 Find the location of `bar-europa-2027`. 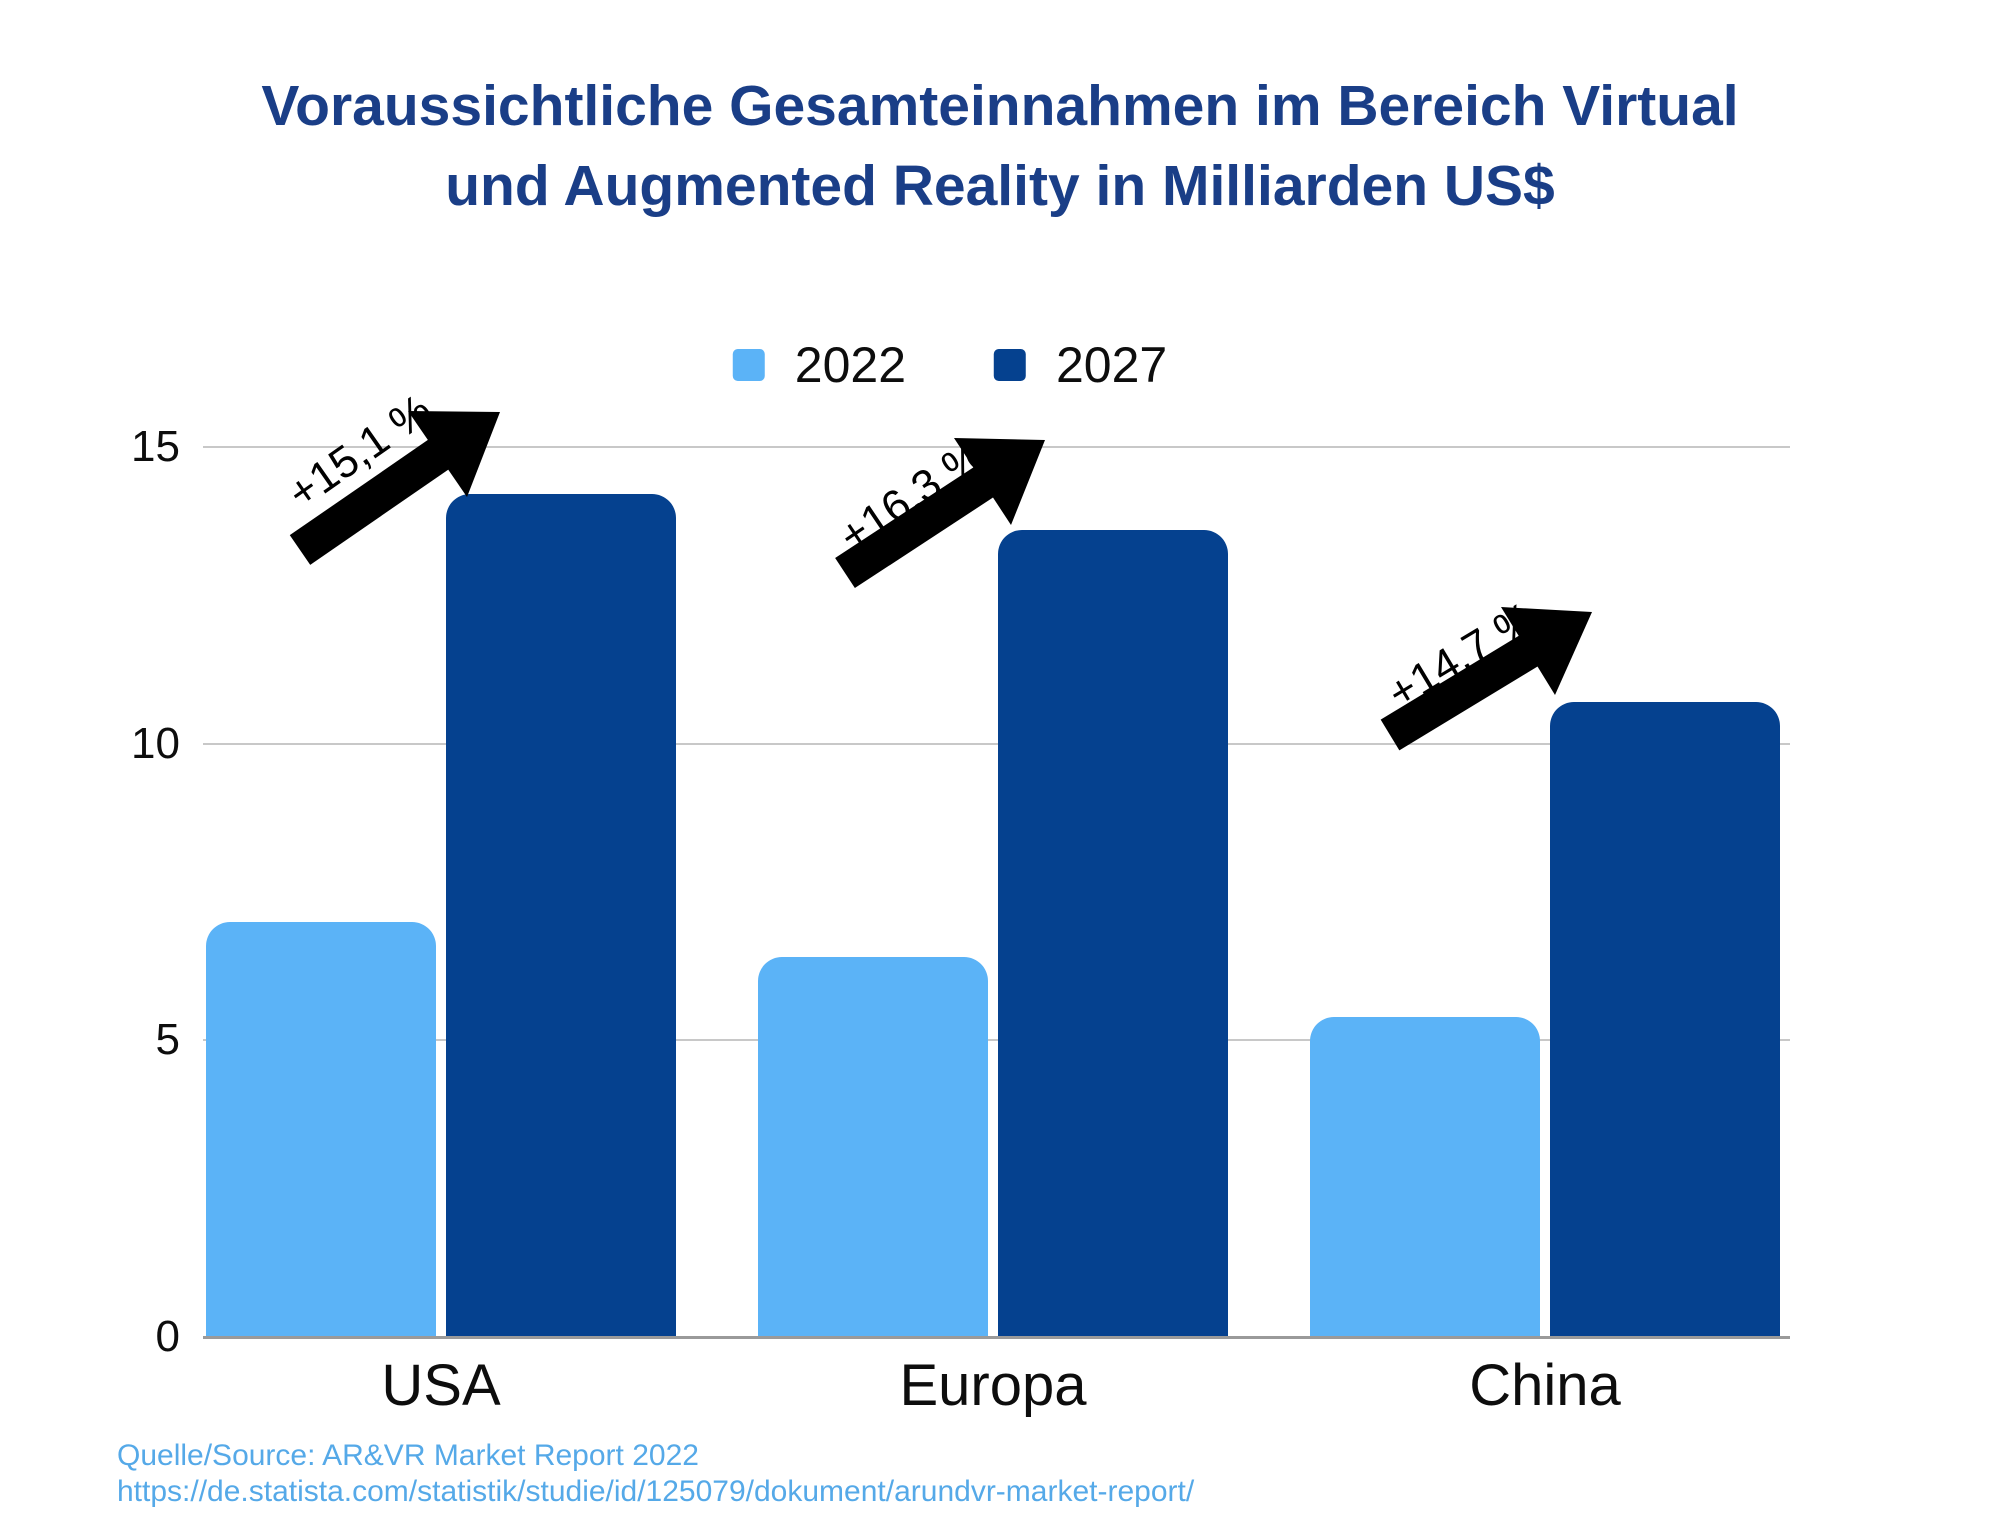

bar-europa-2027 is located at coordinates (1113, 933).